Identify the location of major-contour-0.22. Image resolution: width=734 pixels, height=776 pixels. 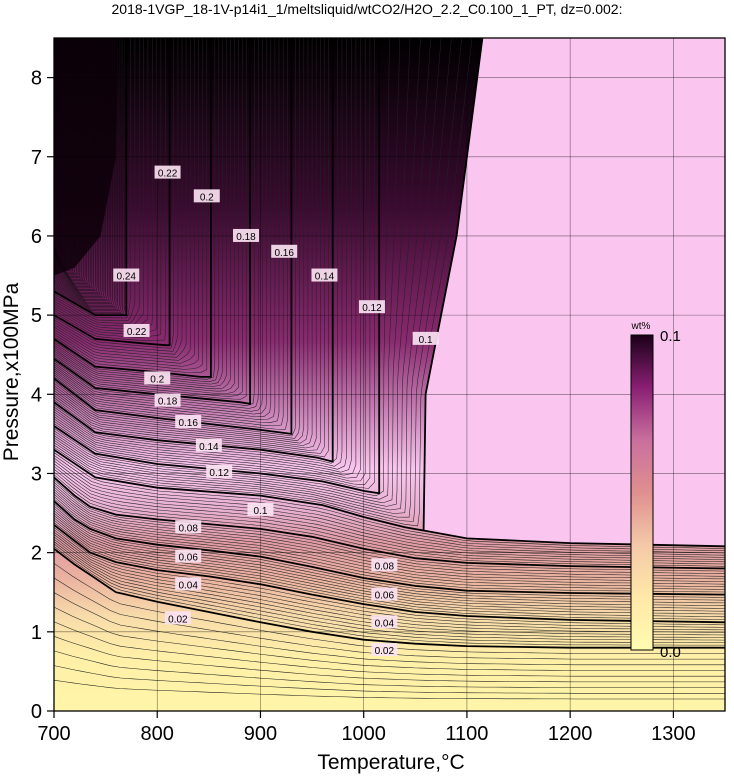
(112, 192).